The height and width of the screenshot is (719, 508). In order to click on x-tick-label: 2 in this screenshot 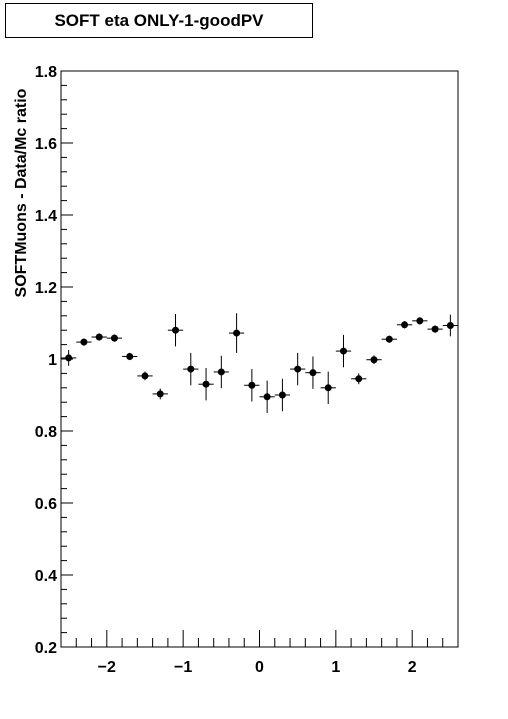, I will do `click(412, 667)`.